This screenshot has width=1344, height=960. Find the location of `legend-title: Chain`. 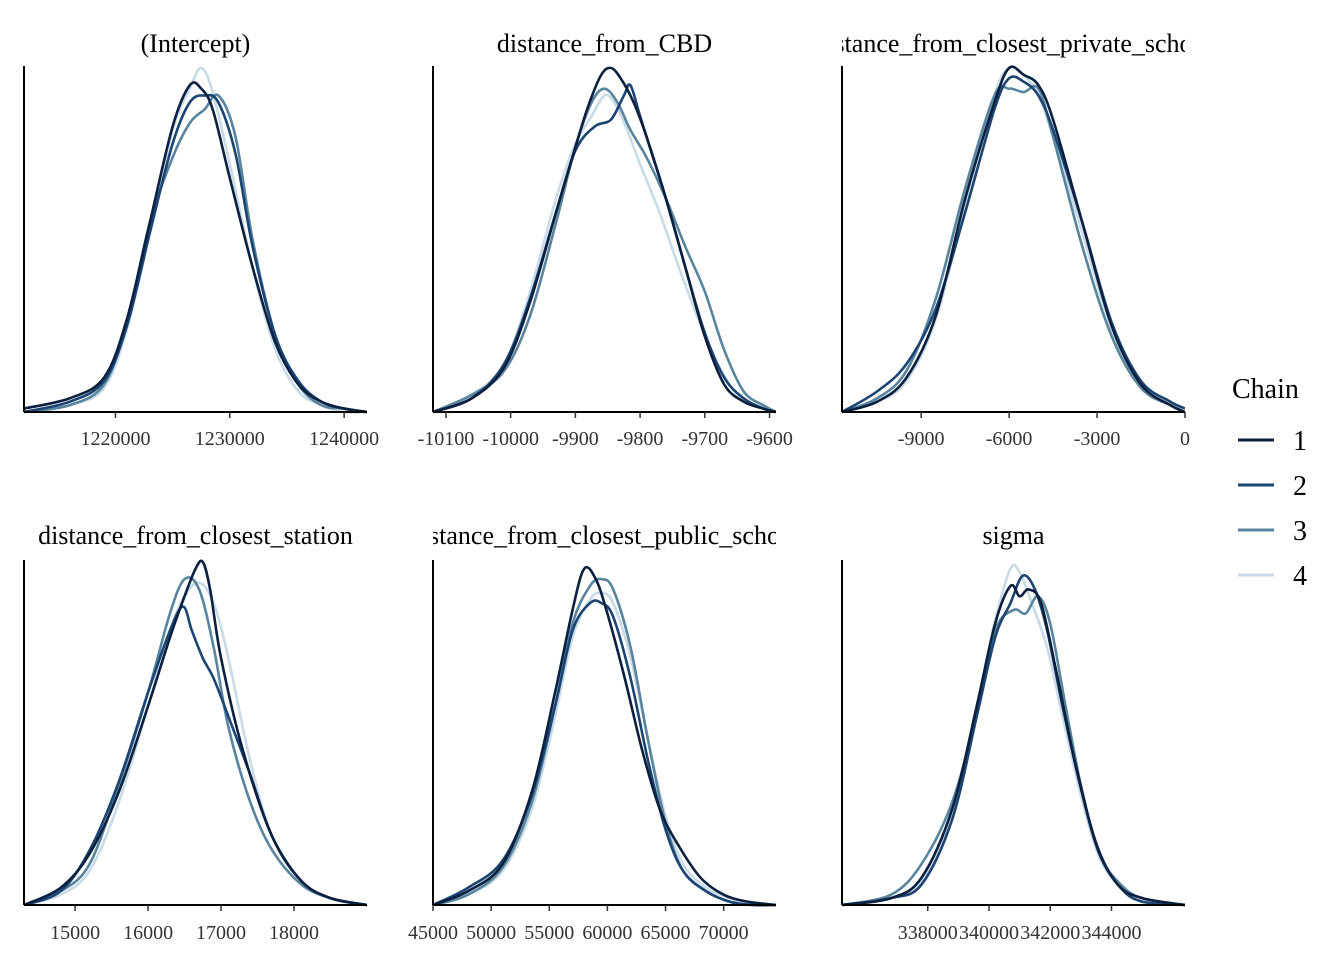

legend-title: Chain is located at coordinates (1265, 389).